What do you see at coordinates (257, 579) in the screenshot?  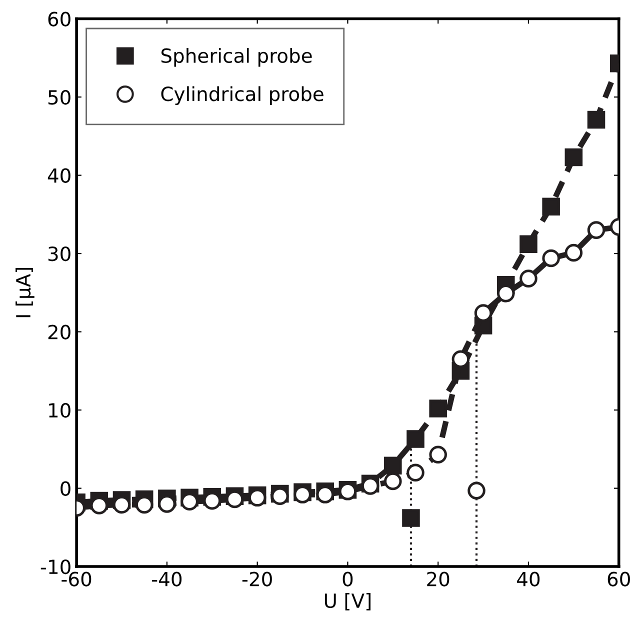 I see `x-tick-label: -20` at bounding box center [257, 579].